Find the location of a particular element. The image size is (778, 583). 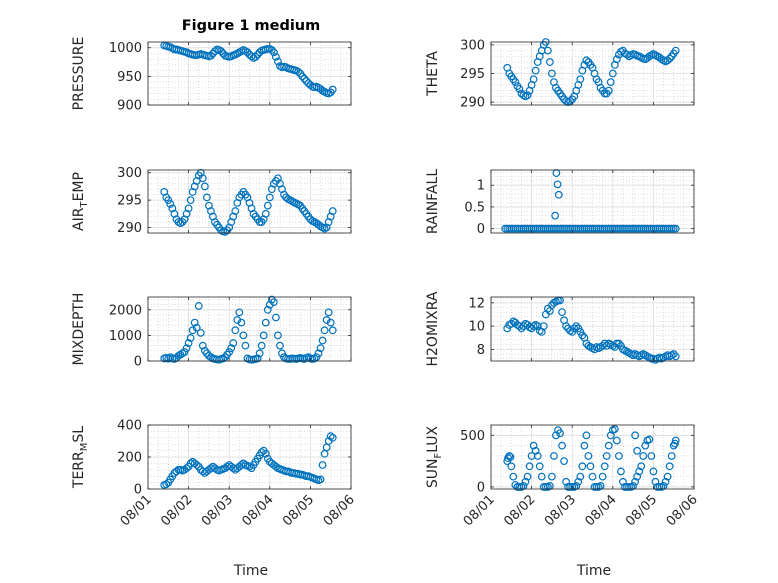

y-axis-label-1: PRESSURE is located at coordinates (79, 74).